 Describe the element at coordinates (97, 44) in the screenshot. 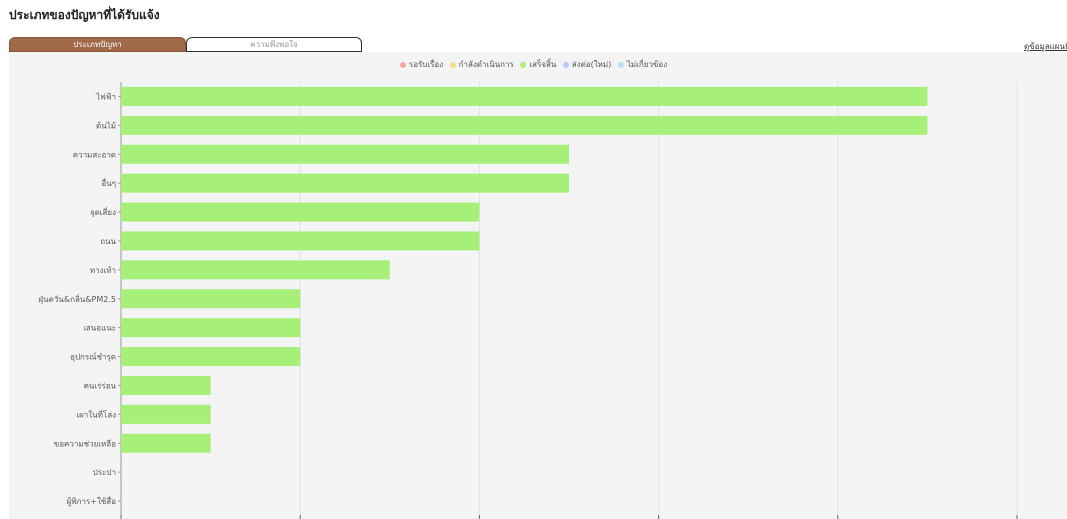

I see `tab-problem-type: ประเภทปัญหา` at that location.